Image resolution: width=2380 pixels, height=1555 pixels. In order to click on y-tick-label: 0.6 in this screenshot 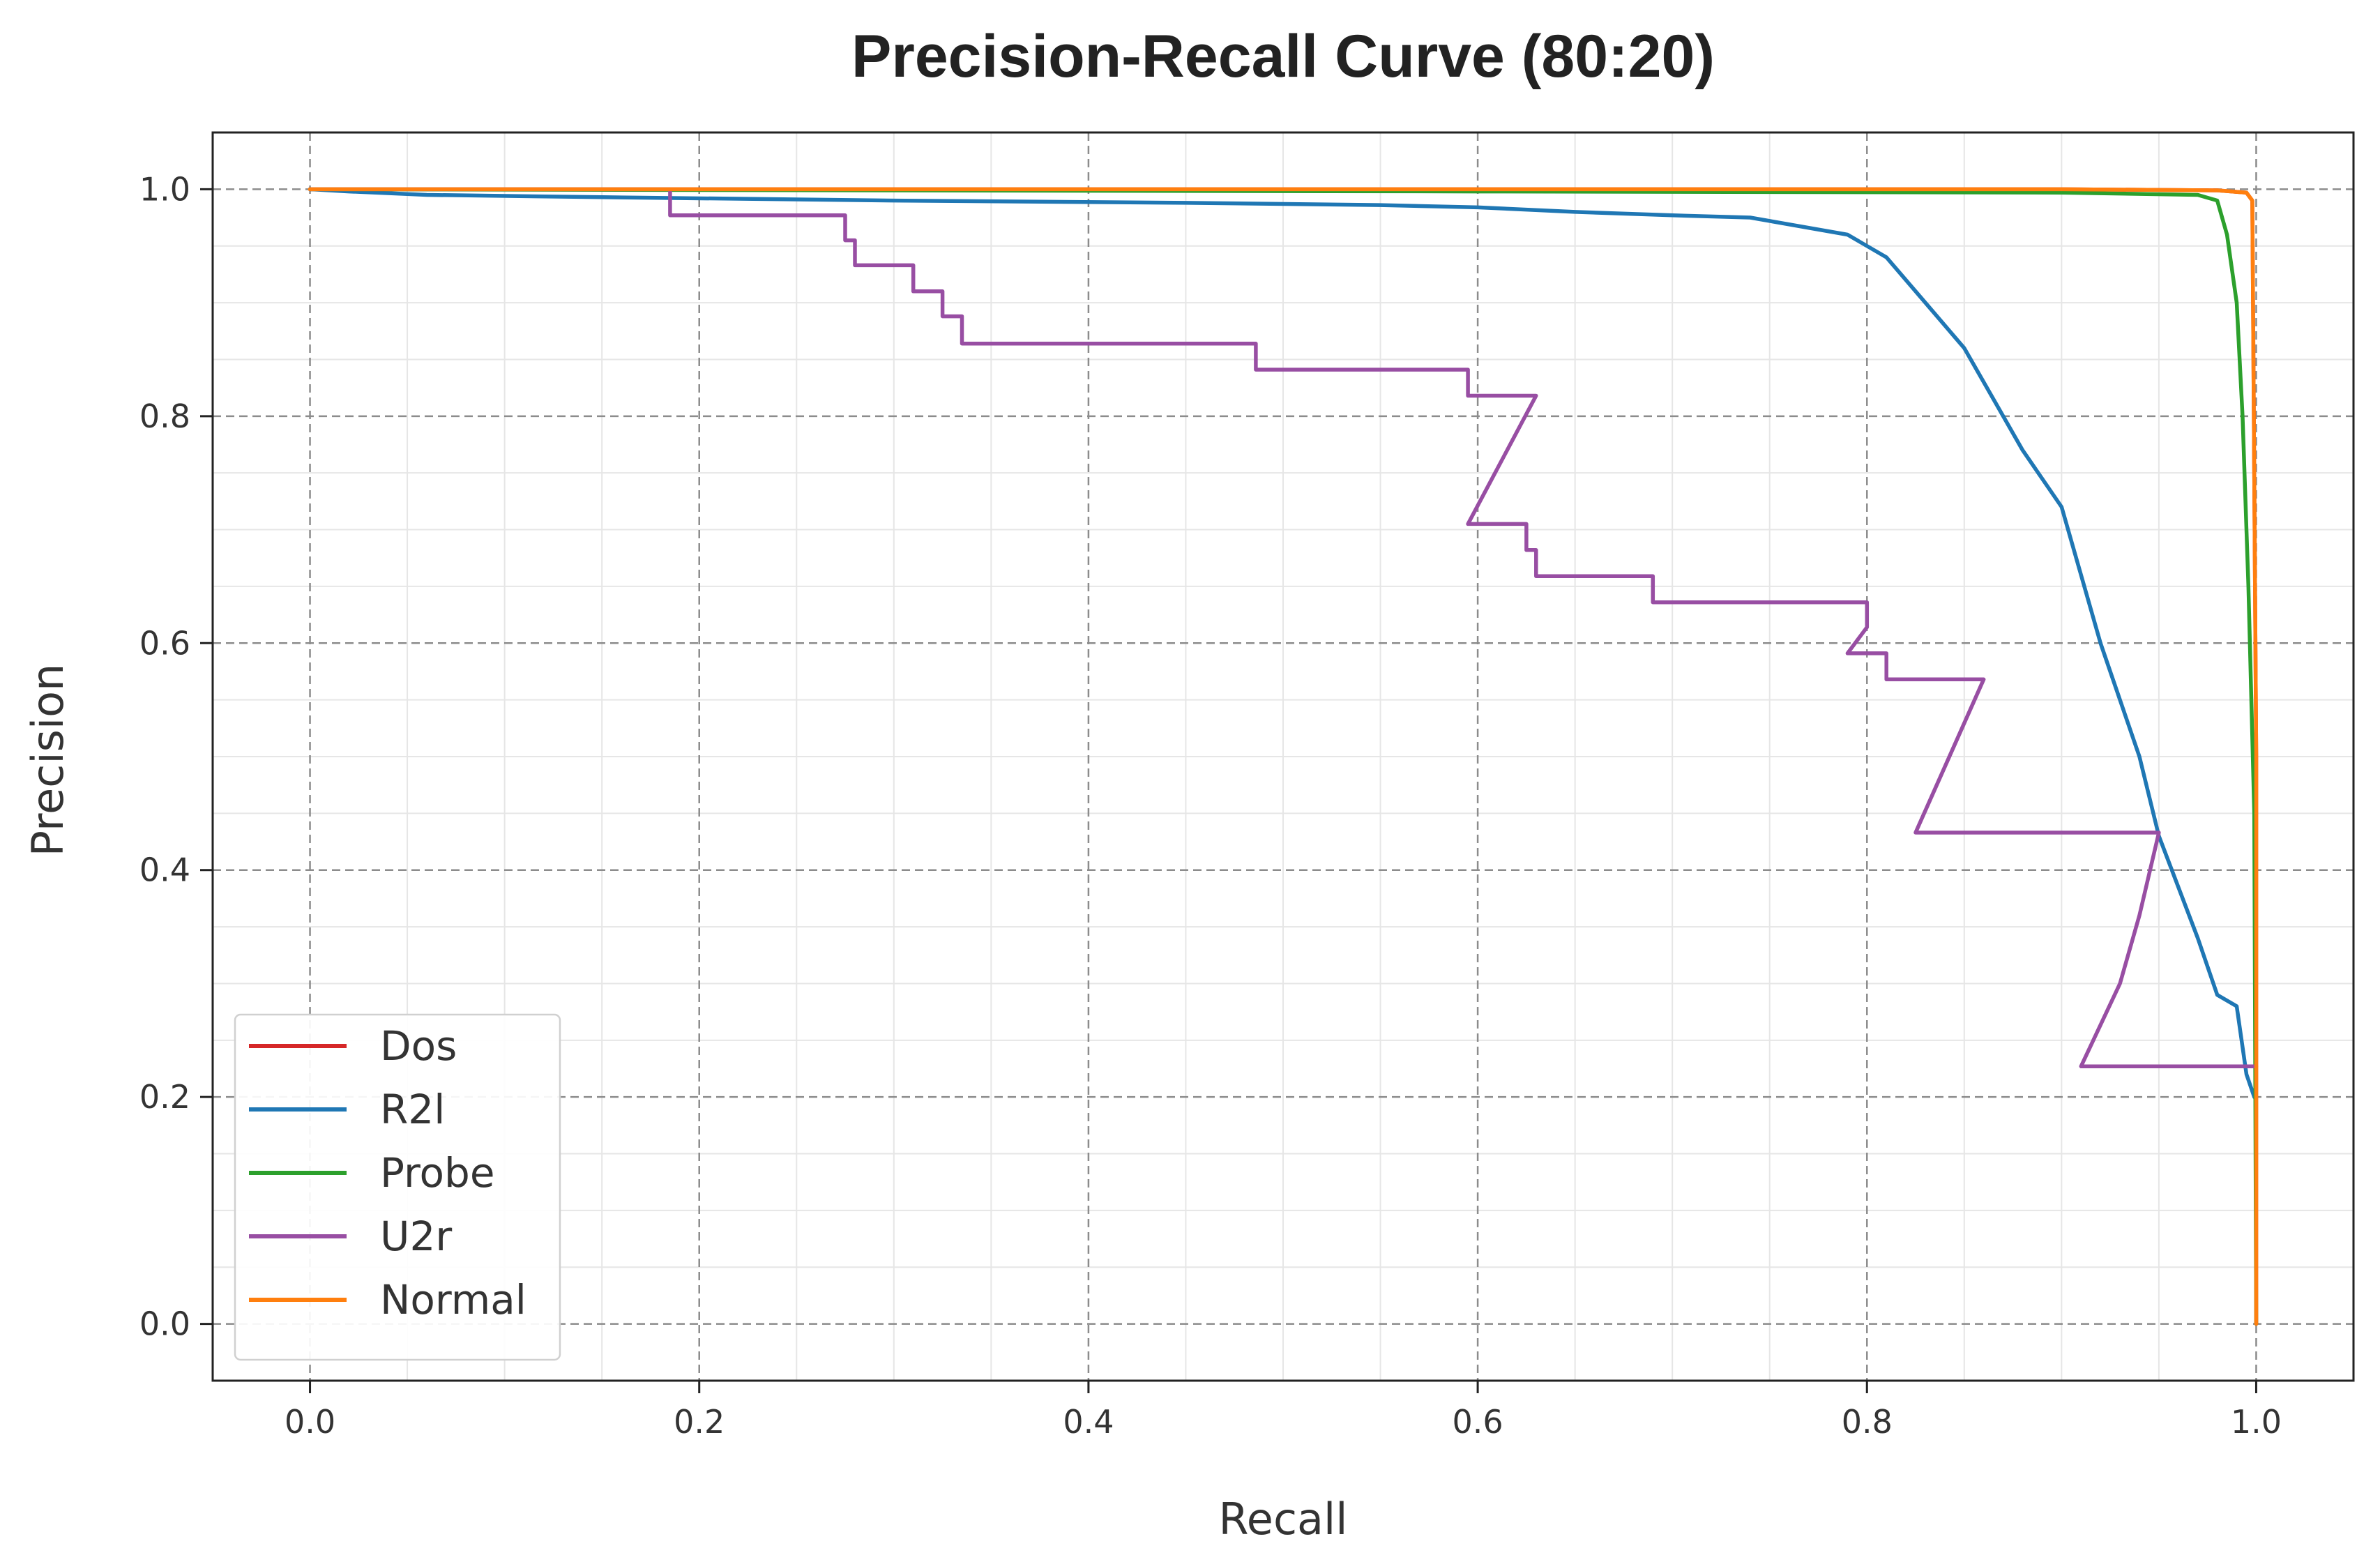, I will do `click(165, 643)`.